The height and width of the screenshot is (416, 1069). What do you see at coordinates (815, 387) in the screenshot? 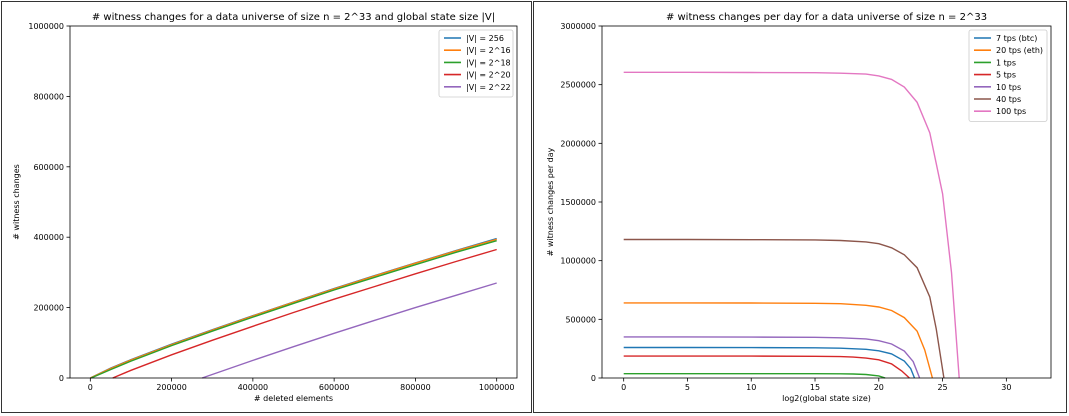
I see `x-tick-label-3: 15` at bounding box center [815, 387].